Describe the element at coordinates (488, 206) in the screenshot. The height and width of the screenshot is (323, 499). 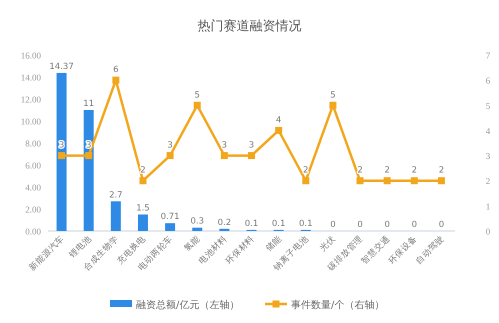
I see `y2-tick-label: 1` at that location.